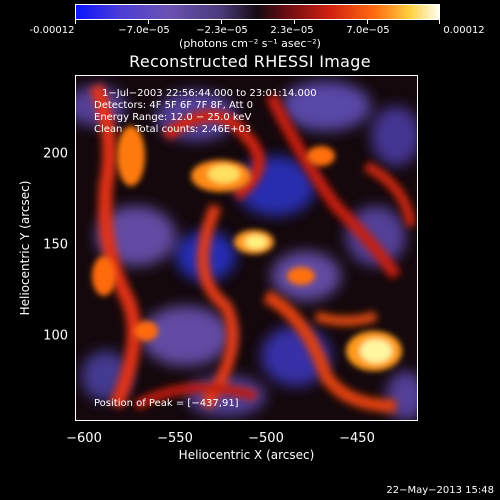  What do you see at coordinates (266, 438) in the screenshot?
I see `x-tick-label: −500` at bounding box center [266, 438].